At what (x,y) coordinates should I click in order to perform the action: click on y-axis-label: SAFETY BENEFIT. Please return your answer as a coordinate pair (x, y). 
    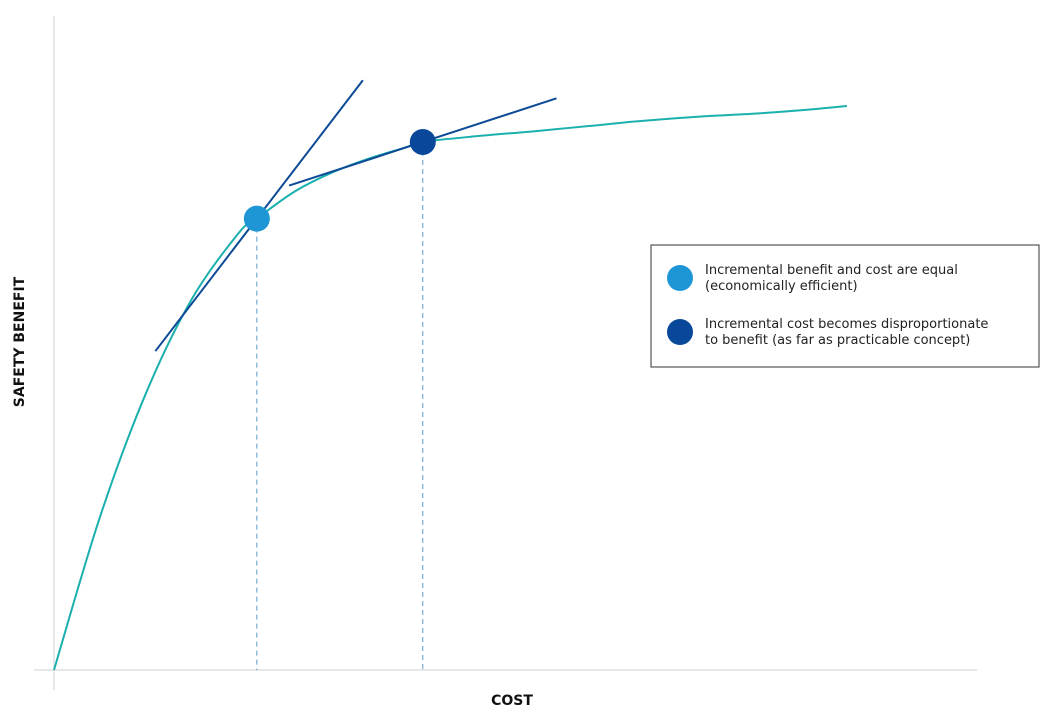
    Looking at the image, I should click on (20, 341).